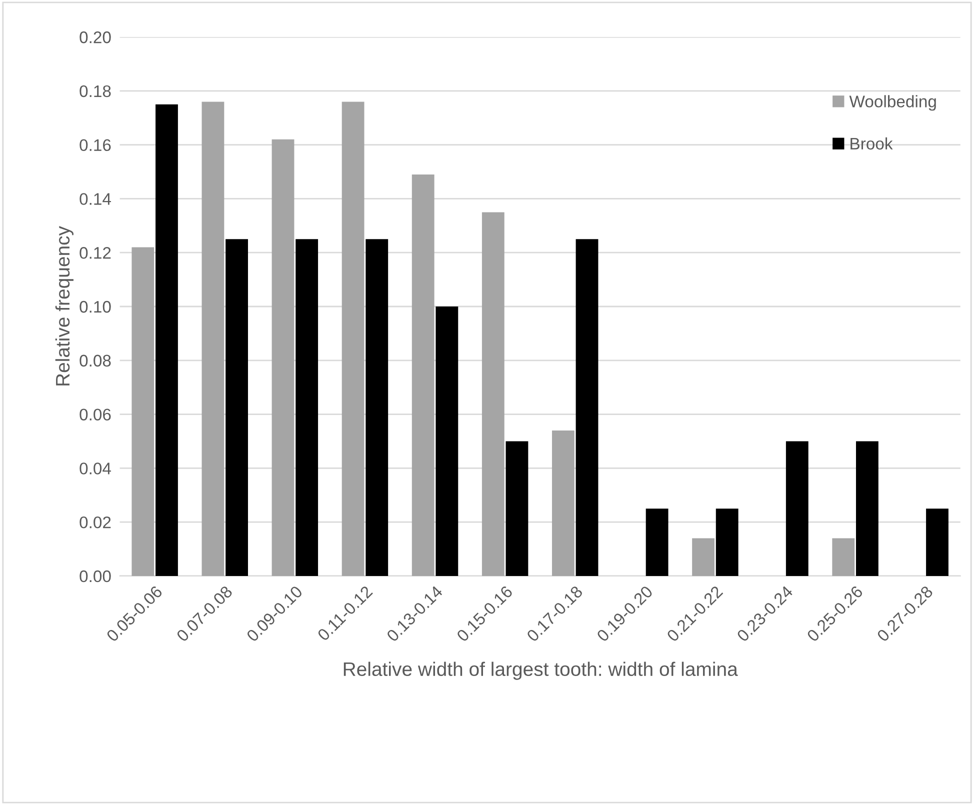 The width and height of the screenshot is (974, 805). Describe the element at coordinates (95, 522) in the screenshot. I see `y-tick-label: 0.02` at that location.